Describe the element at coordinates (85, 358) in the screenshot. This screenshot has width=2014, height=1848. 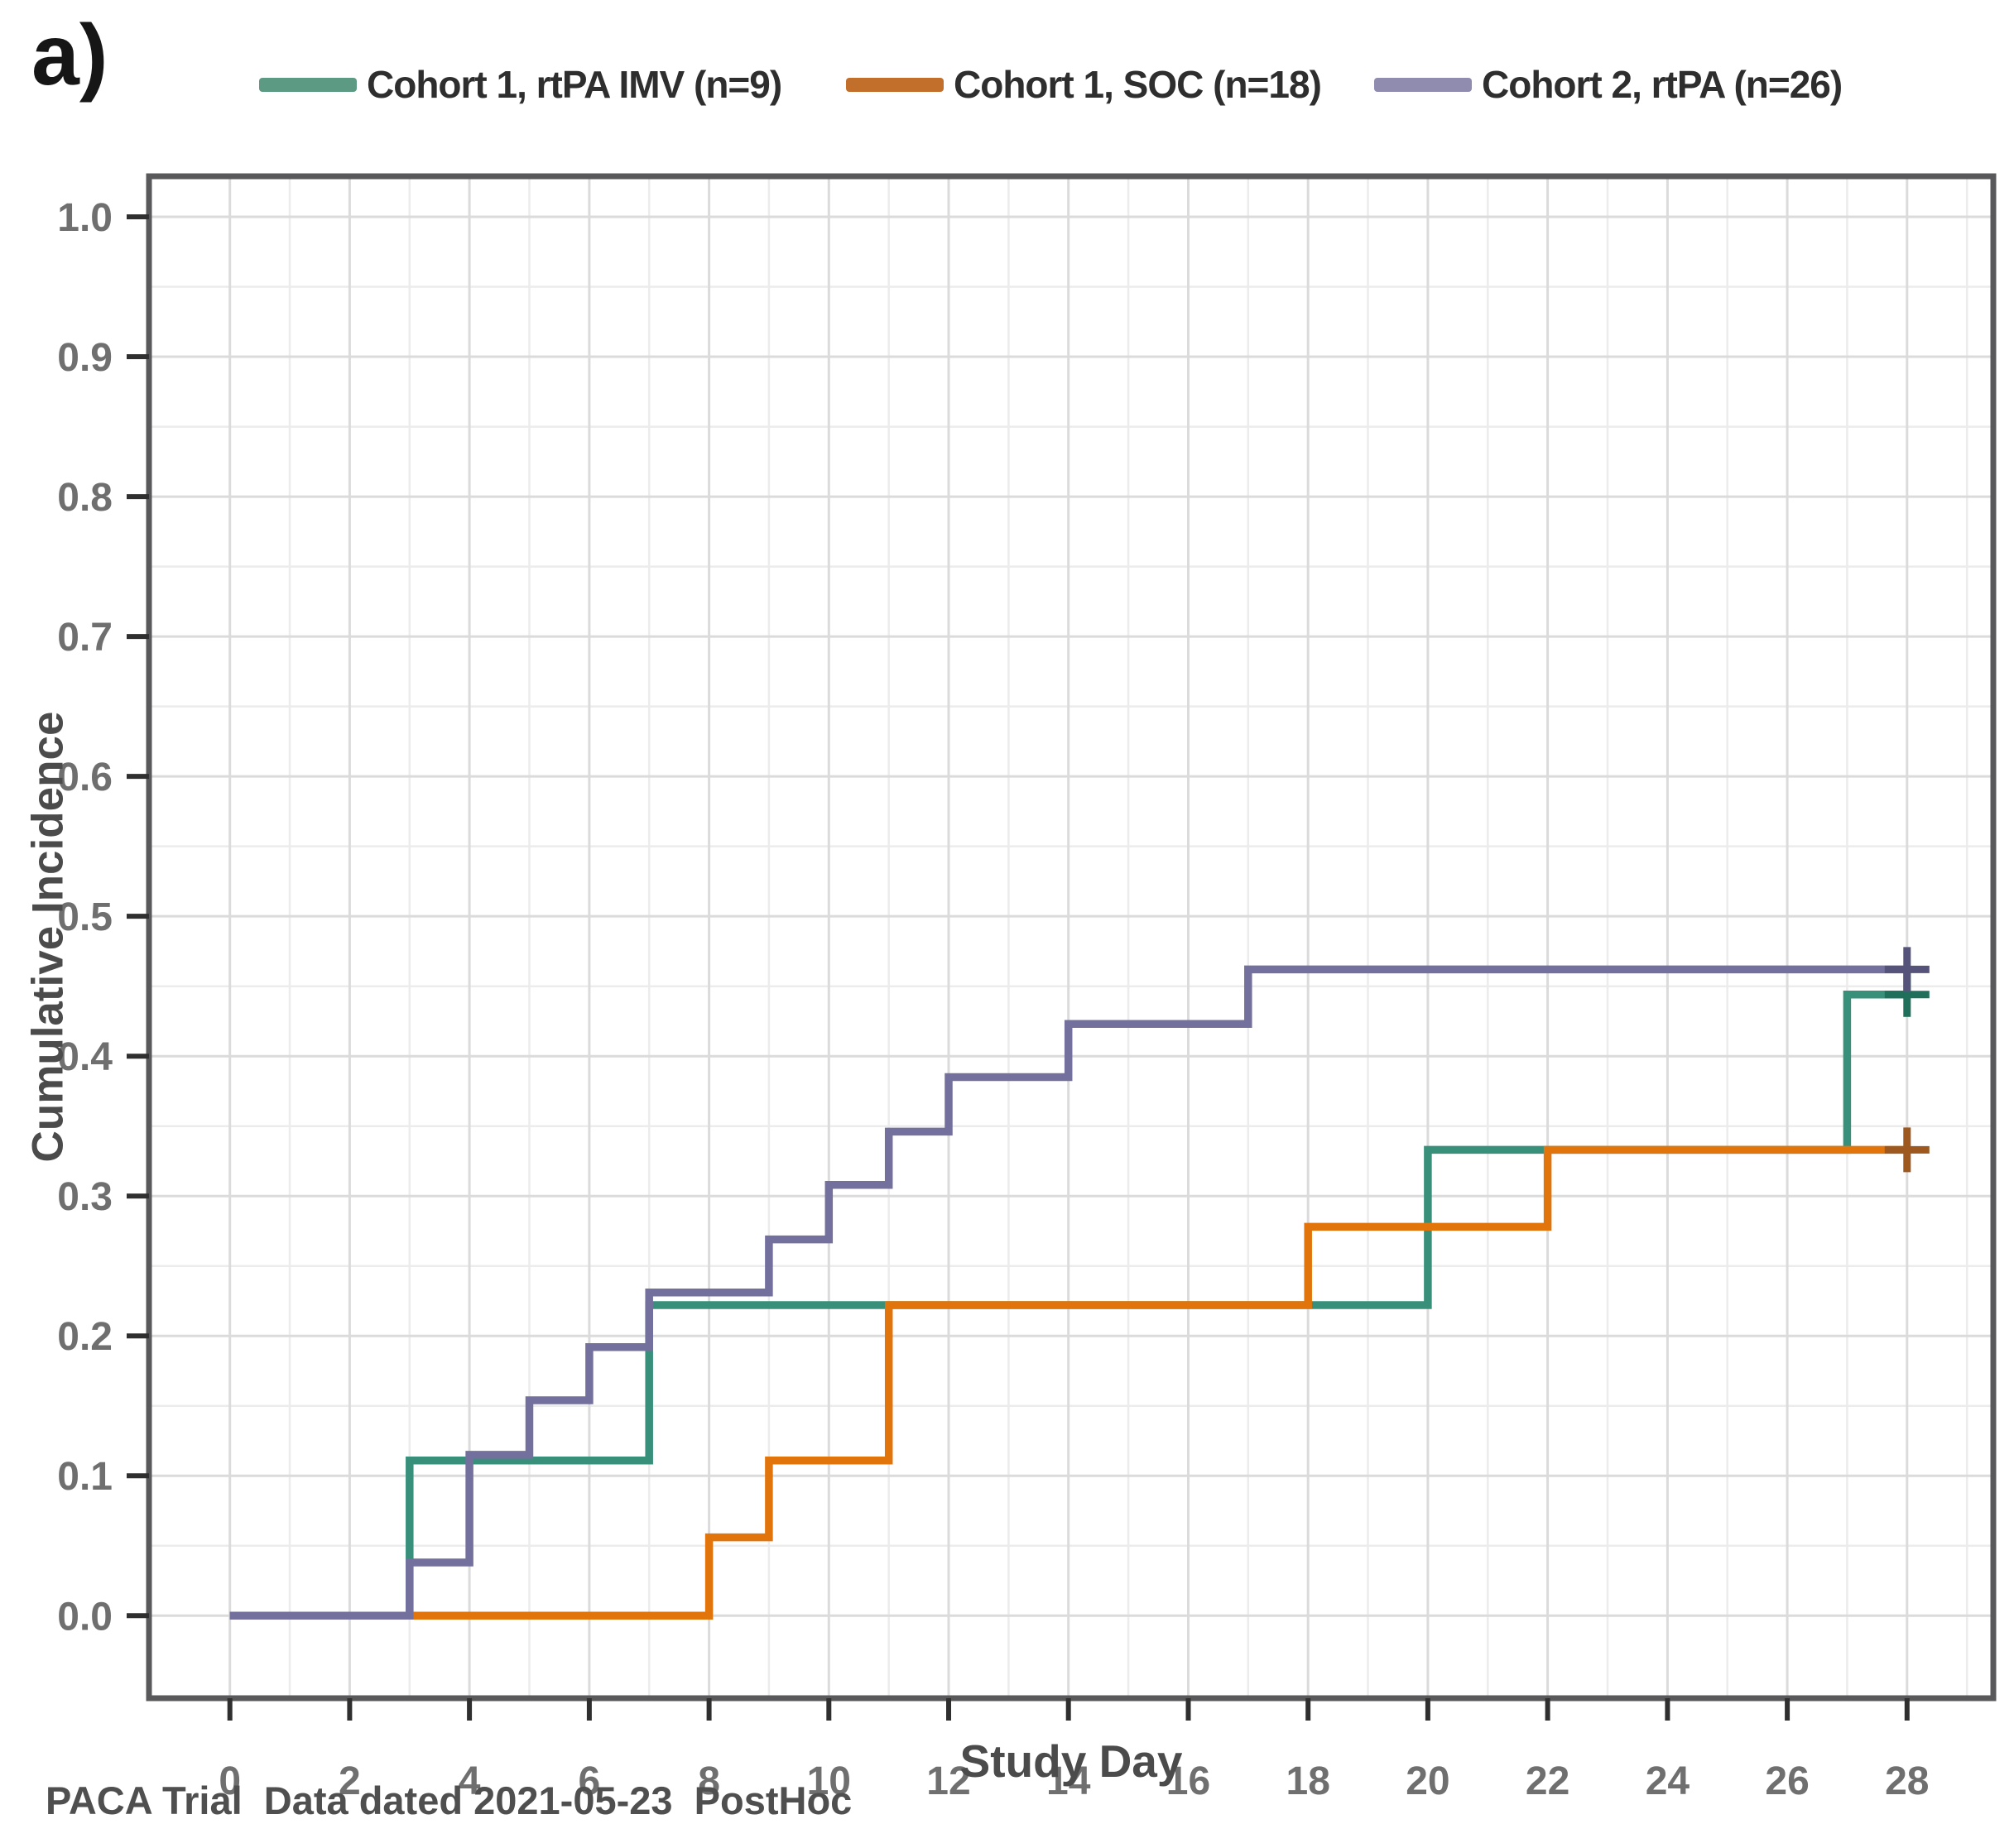
I see `svg-text: 0.9` at that location.